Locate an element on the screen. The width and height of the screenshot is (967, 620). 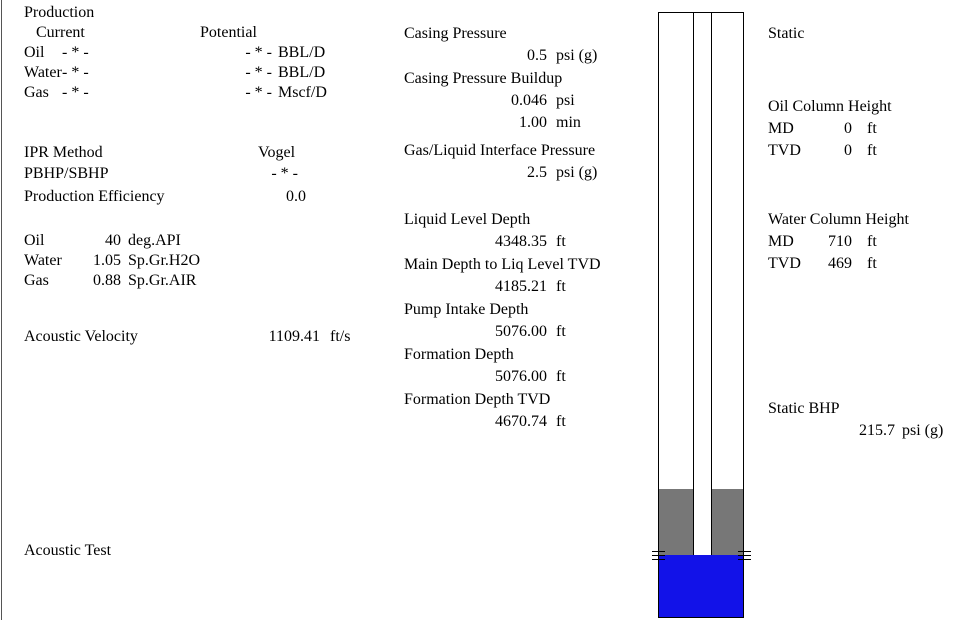
column-header: Current is located at coordinates (60, 32).